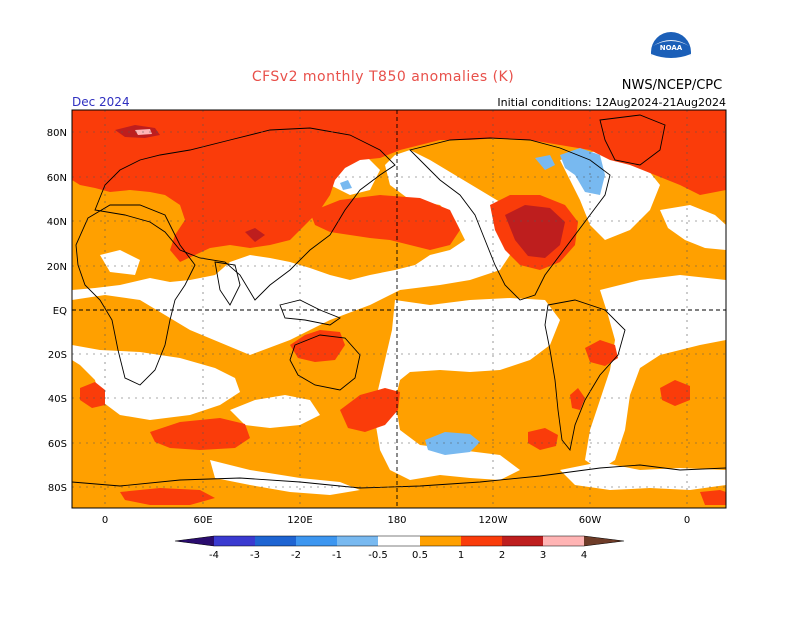 The height and width of the screenshot is (618, 800). I want to click on noaa-logo-icon: NOAA, so click(671, 53).